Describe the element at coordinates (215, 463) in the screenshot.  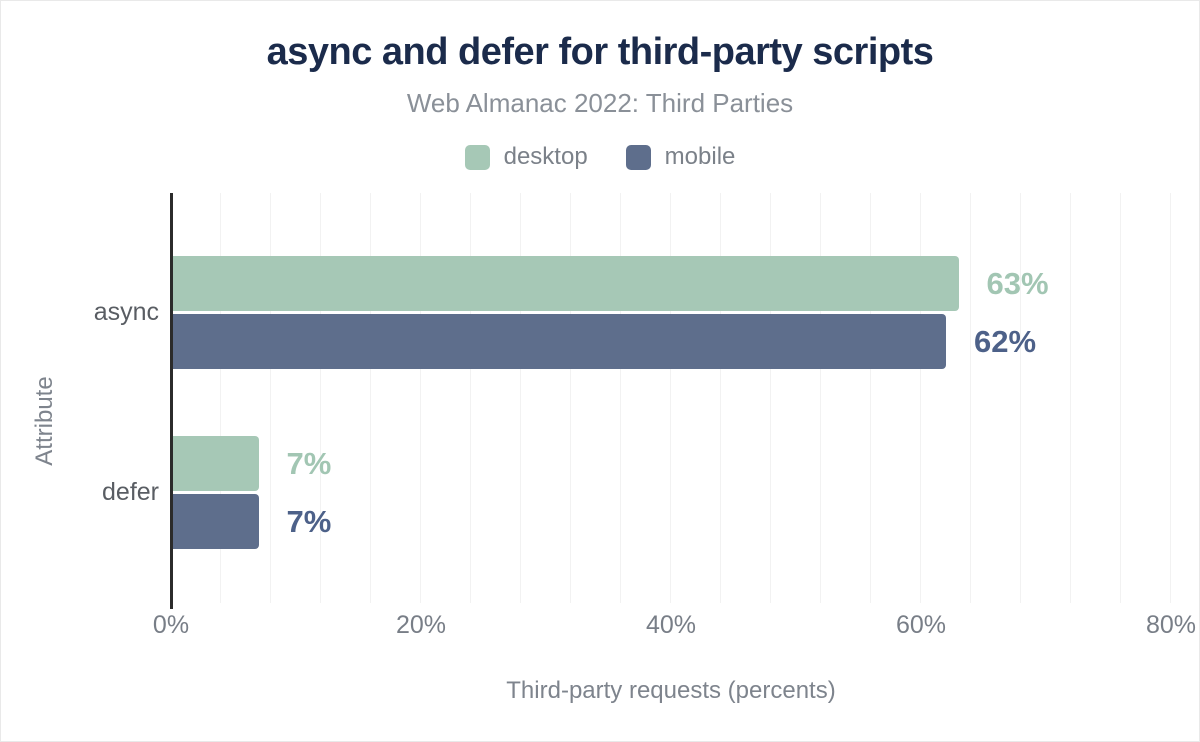
I see `bar-defer-desktop` at that location.